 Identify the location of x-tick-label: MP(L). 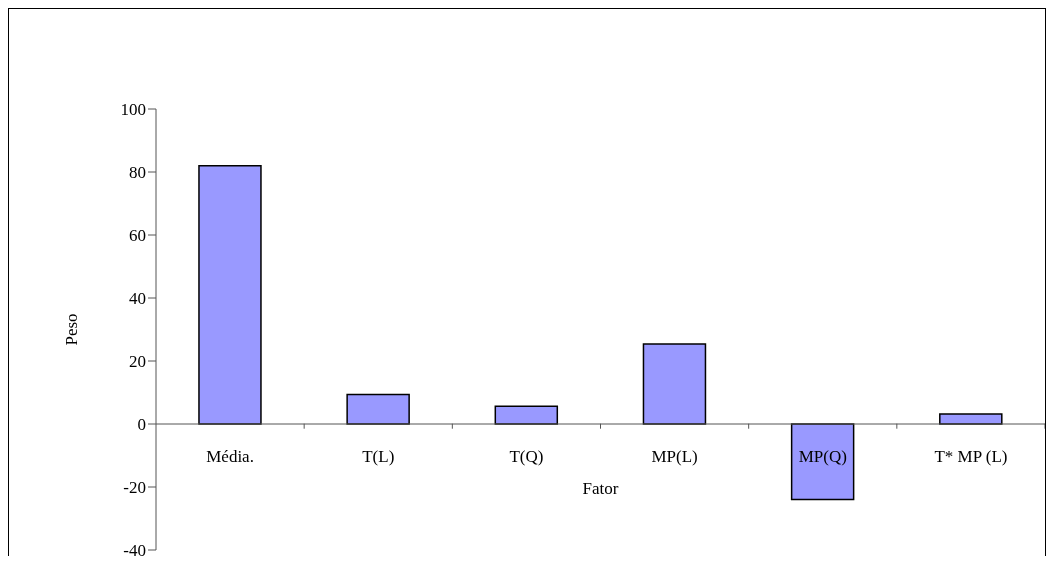
(674, 456).